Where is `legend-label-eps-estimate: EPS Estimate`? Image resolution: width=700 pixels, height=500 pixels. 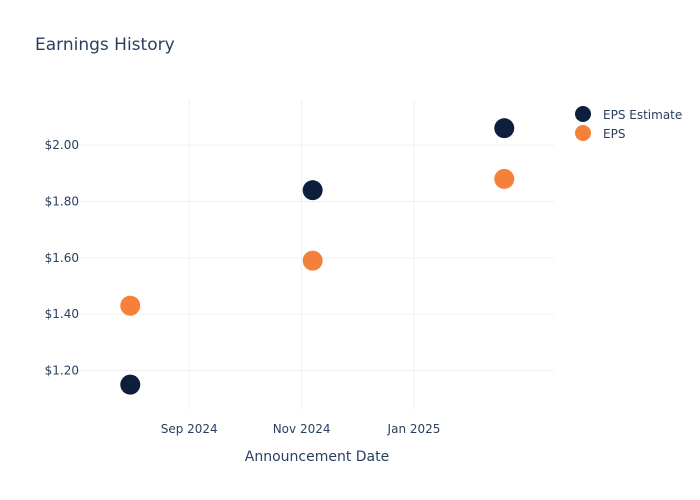
legend-label-eps-estimate: EPS Estimate is located at coordinates (642, 115).